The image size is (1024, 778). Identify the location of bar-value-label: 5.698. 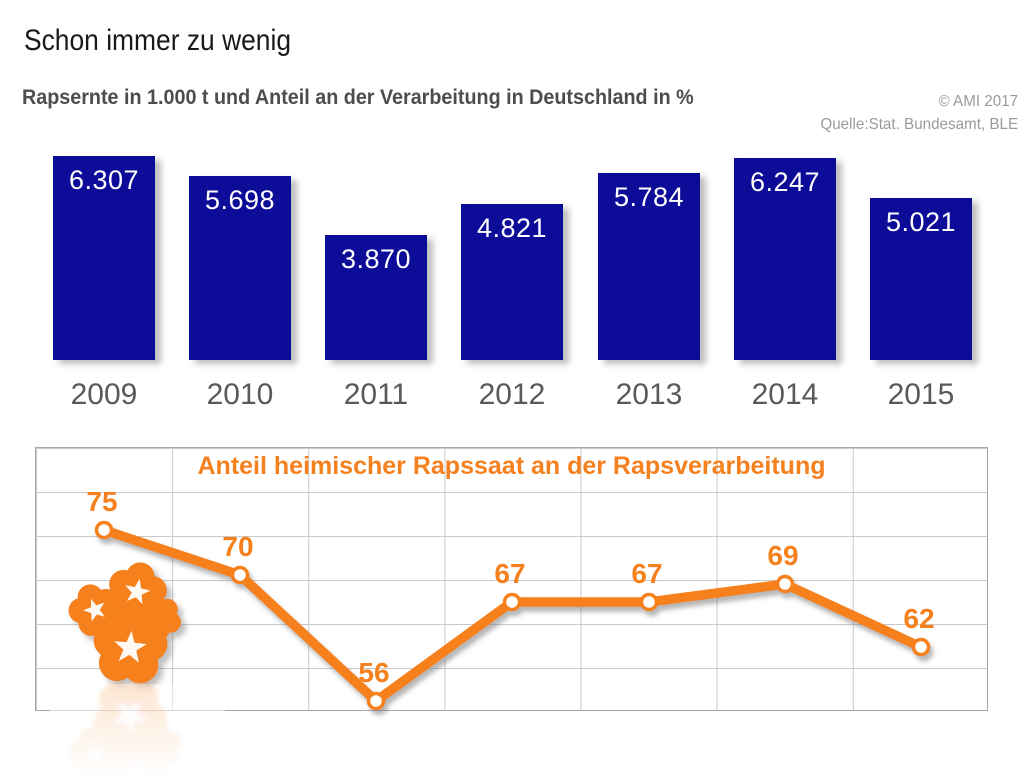
(240, 200).